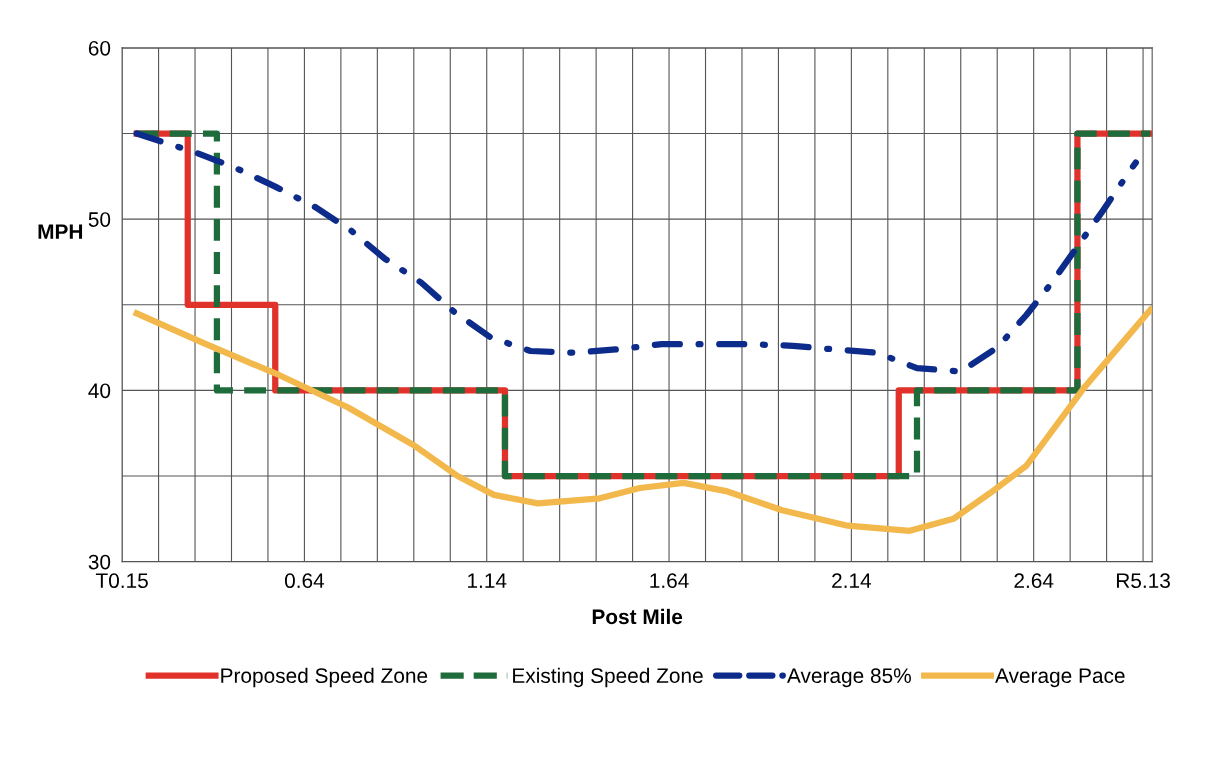  I want to click on x-tick-label: R5.13, so click(1143, 581).